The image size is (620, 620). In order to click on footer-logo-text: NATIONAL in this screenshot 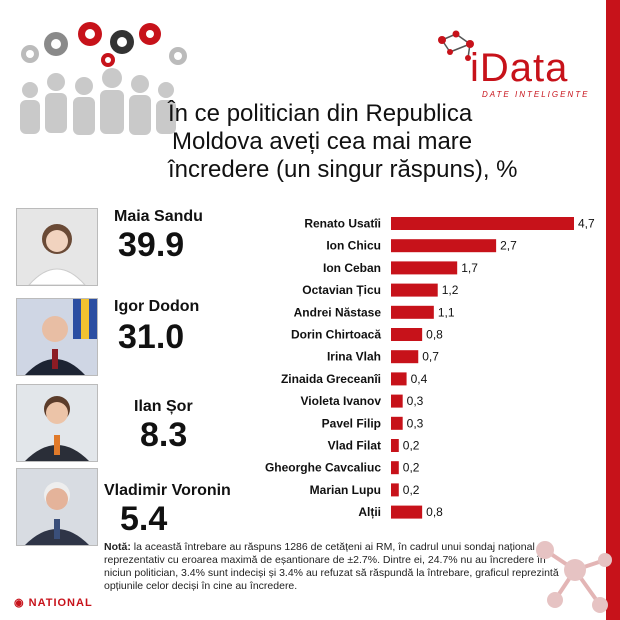, I will do `click(60, 603)`.